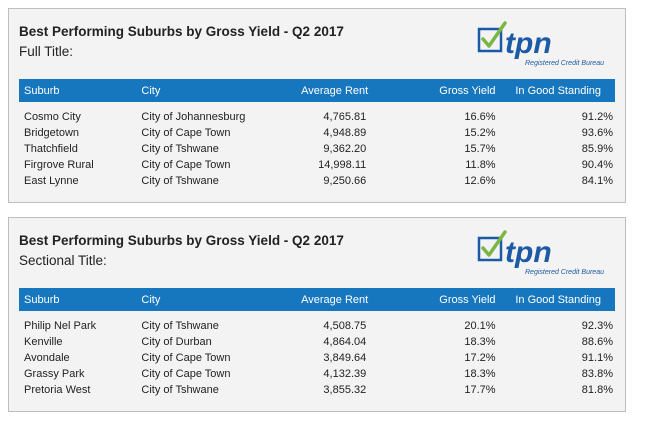  What do you see at coordinates (480, 117) in the screenshot?
I see `cell-gross-yield: 16.6%` at bounding box center [480, 117].